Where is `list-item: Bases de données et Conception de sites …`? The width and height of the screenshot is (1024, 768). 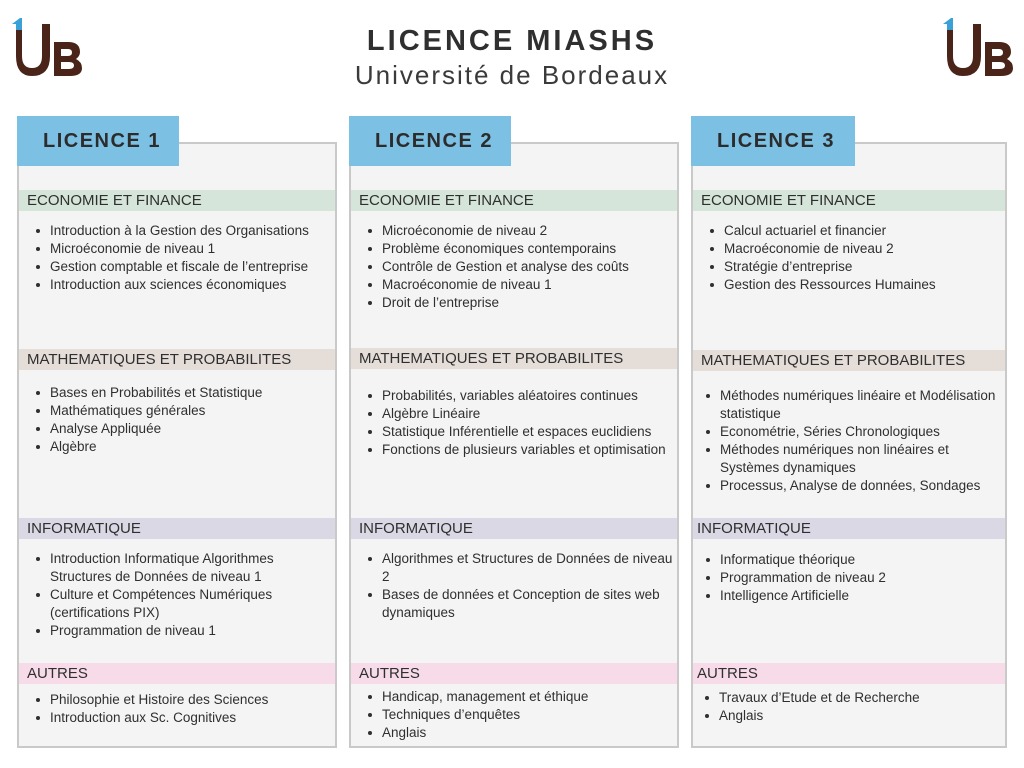
list-item: Bases de données et Conception de sites … is located at coordinates (522, 604).